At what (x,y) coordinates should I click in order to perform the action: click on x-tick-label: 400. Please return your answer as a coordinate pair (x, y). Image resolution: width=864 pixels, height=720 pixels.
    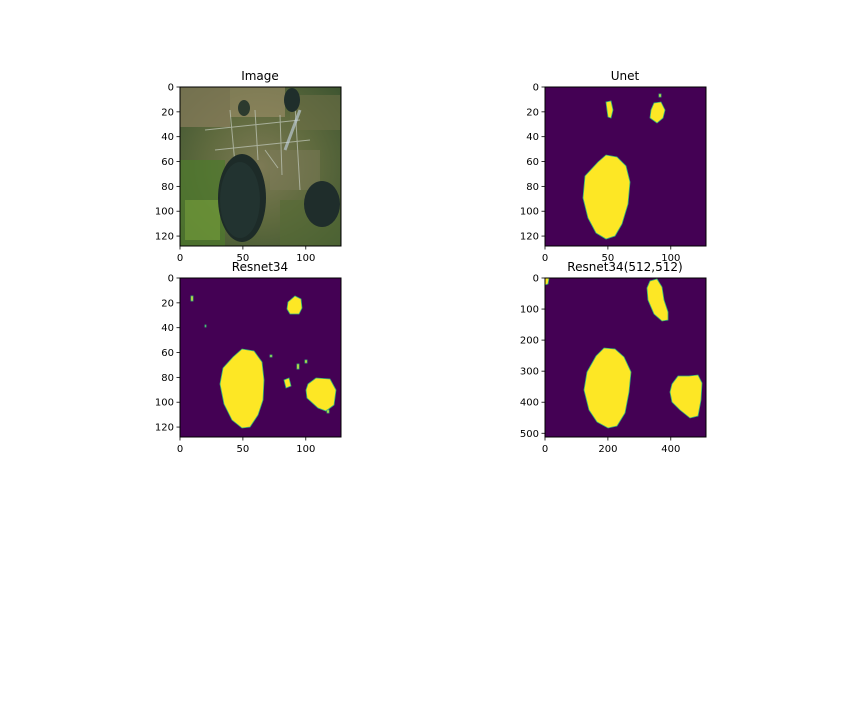
    Looking at the image, I should click on (670, 449).